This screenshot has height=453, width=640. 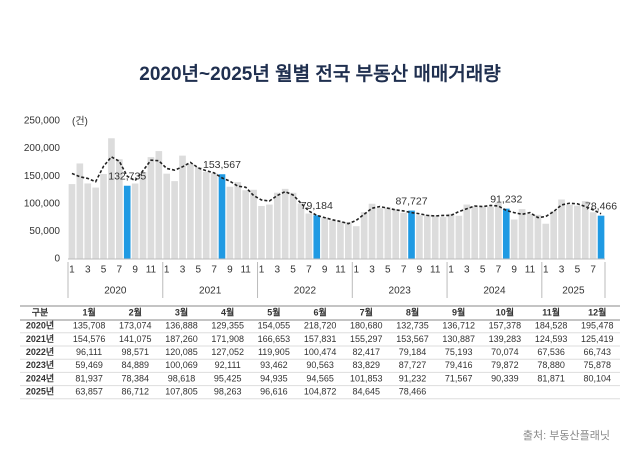 What do you see at coordinates (505, 365) in the screenshot?
I see `table-cell: 79,872` at bounding box center [505, 365].